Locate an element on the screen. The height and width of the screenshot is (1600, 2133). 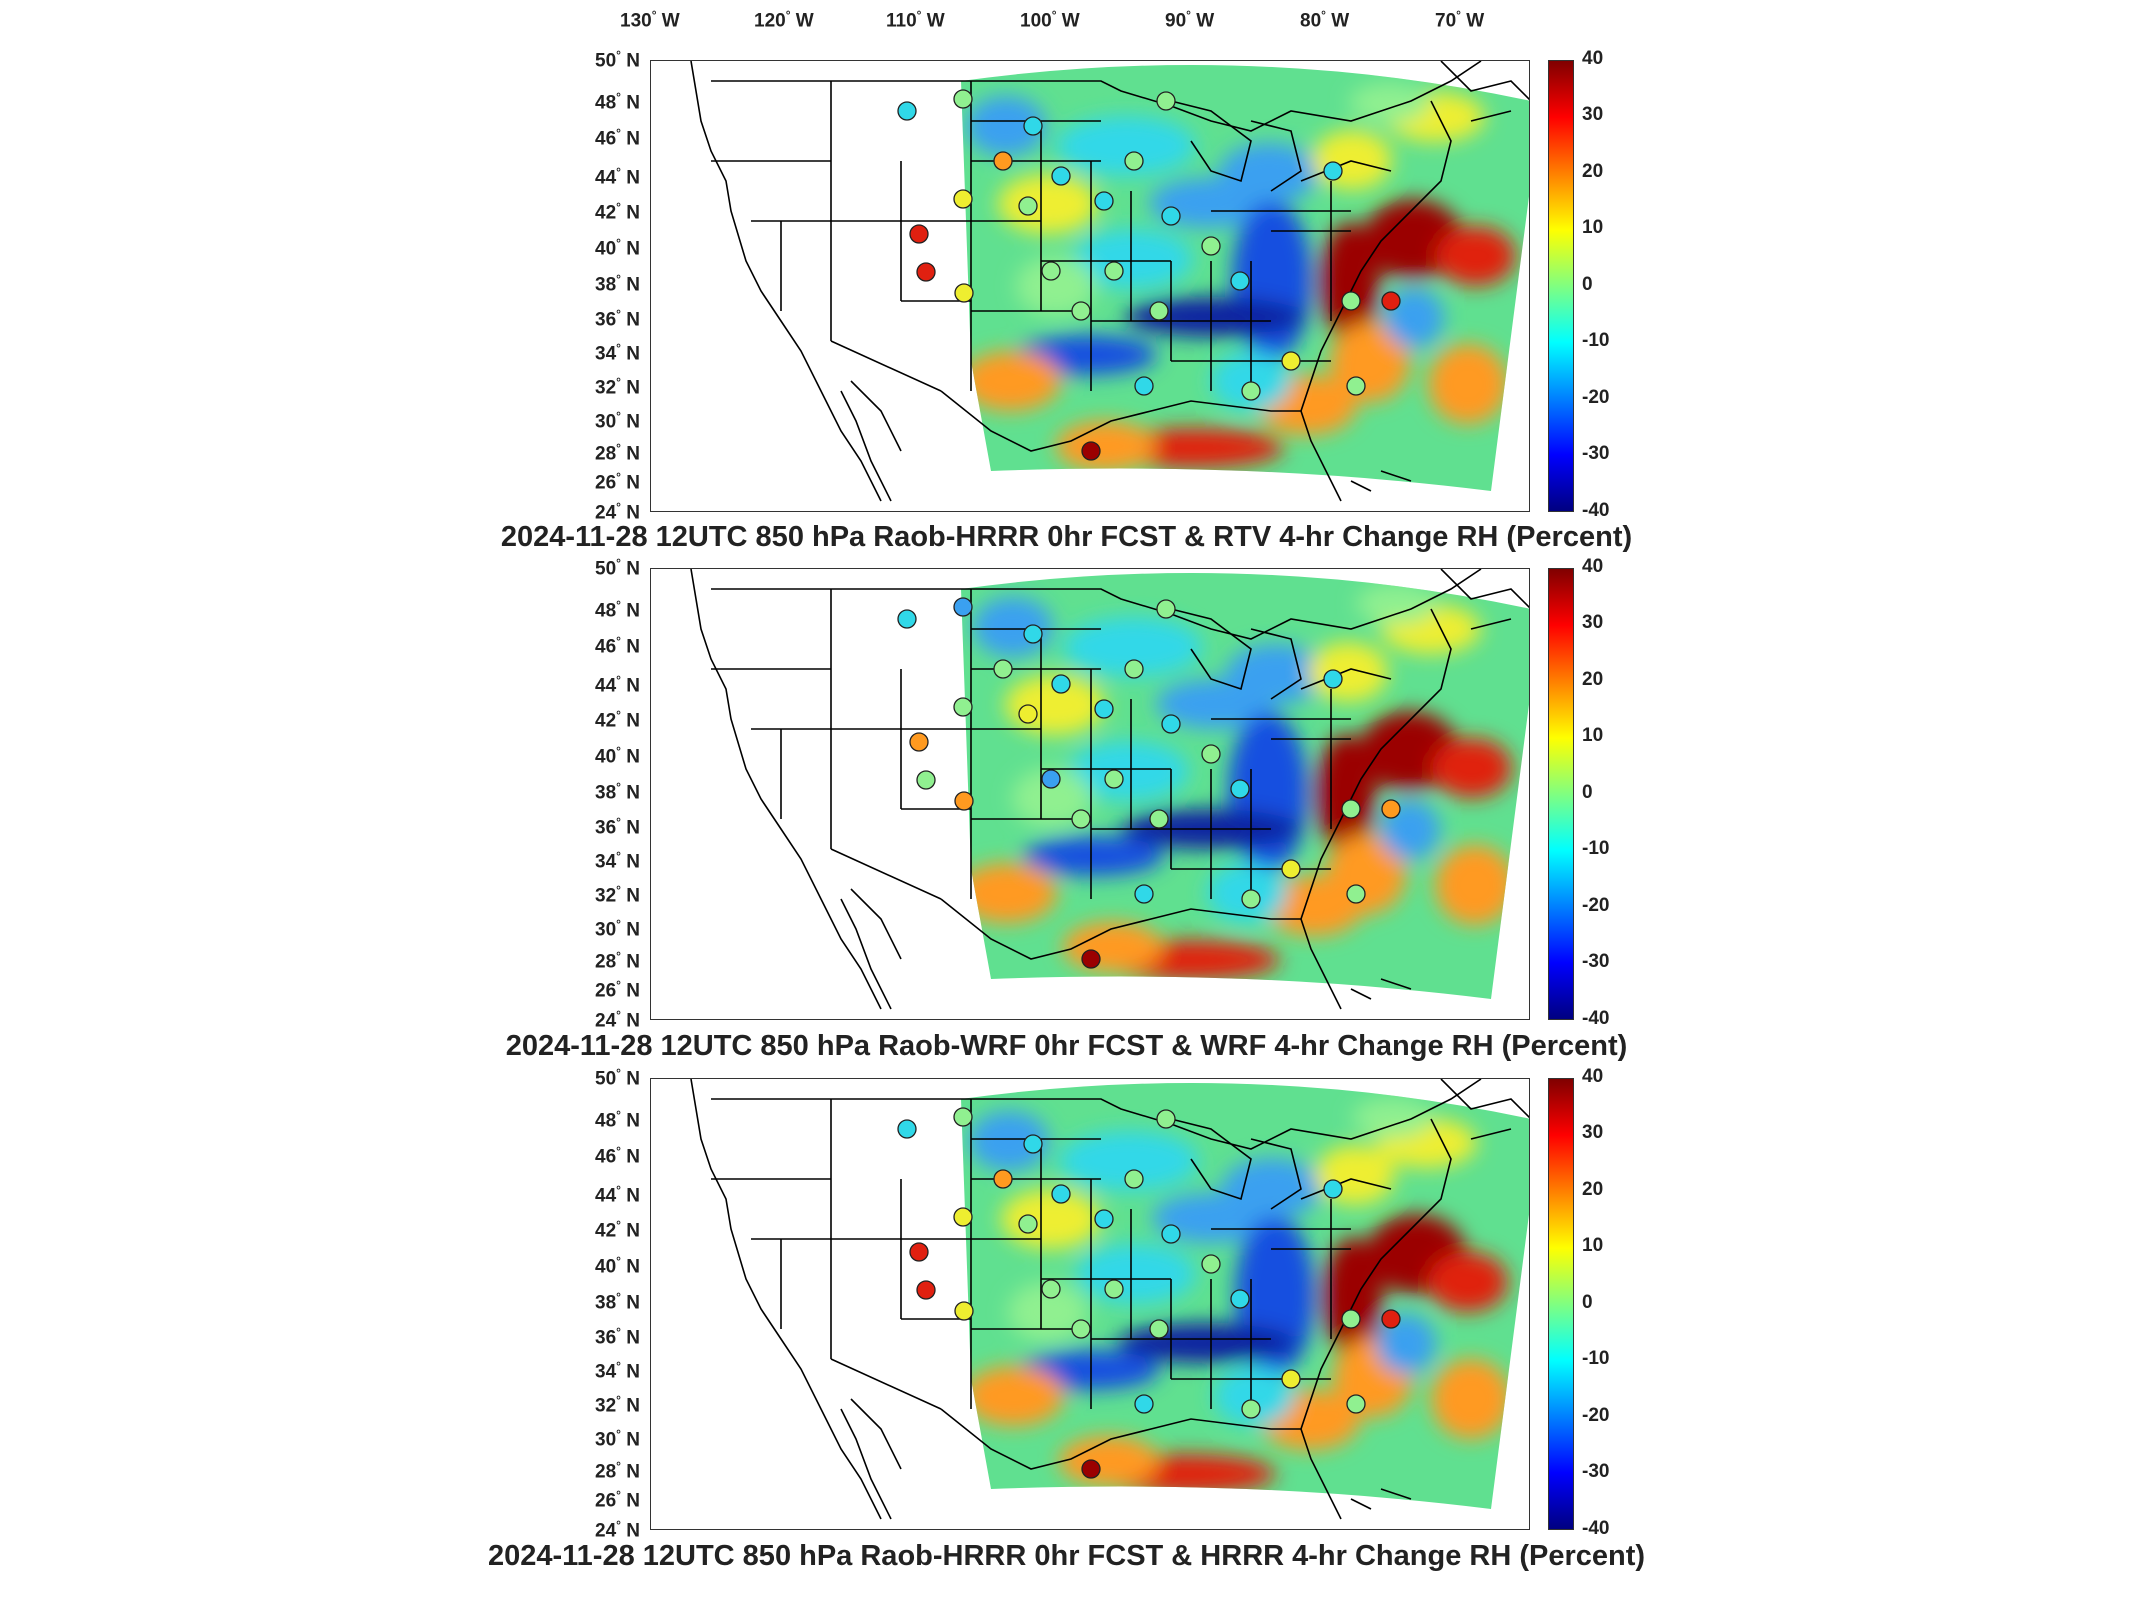
canada-border is located at coordinates (1096, 96).